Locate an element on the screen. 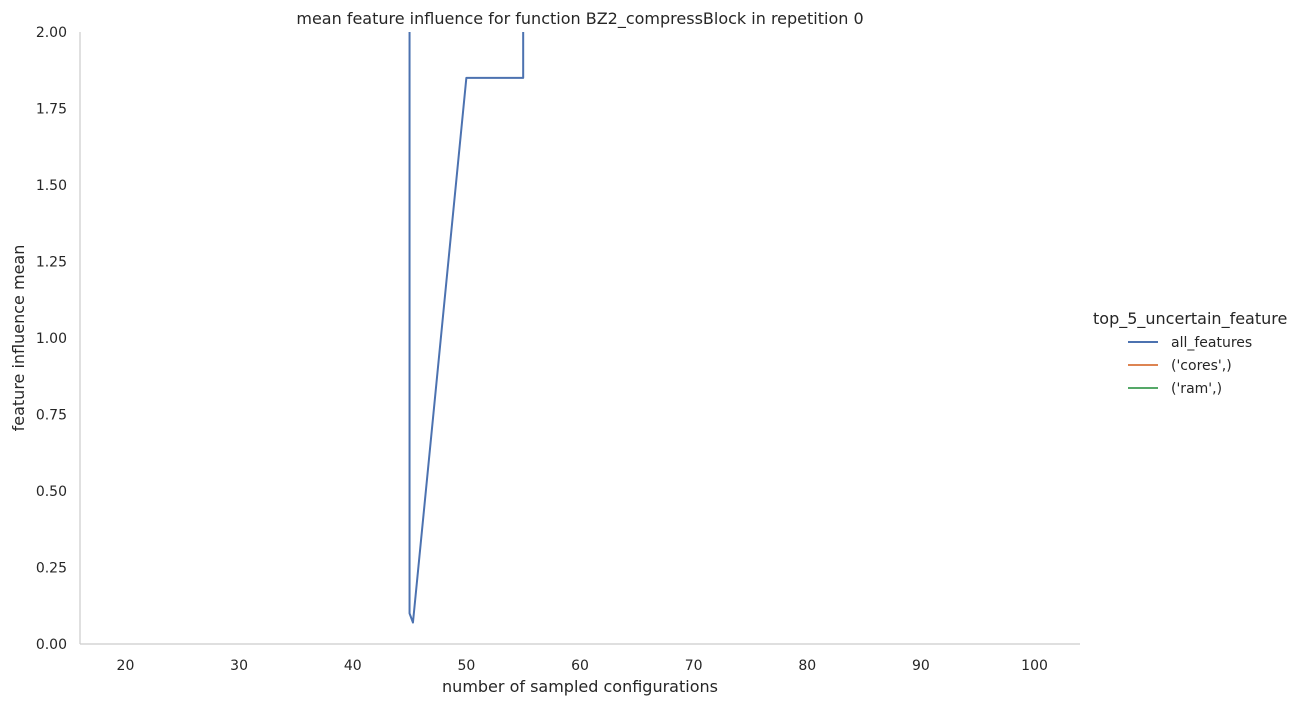 The image size is (1308, 706). x-tick-label: 100 is located at coordinates (1034, 666).